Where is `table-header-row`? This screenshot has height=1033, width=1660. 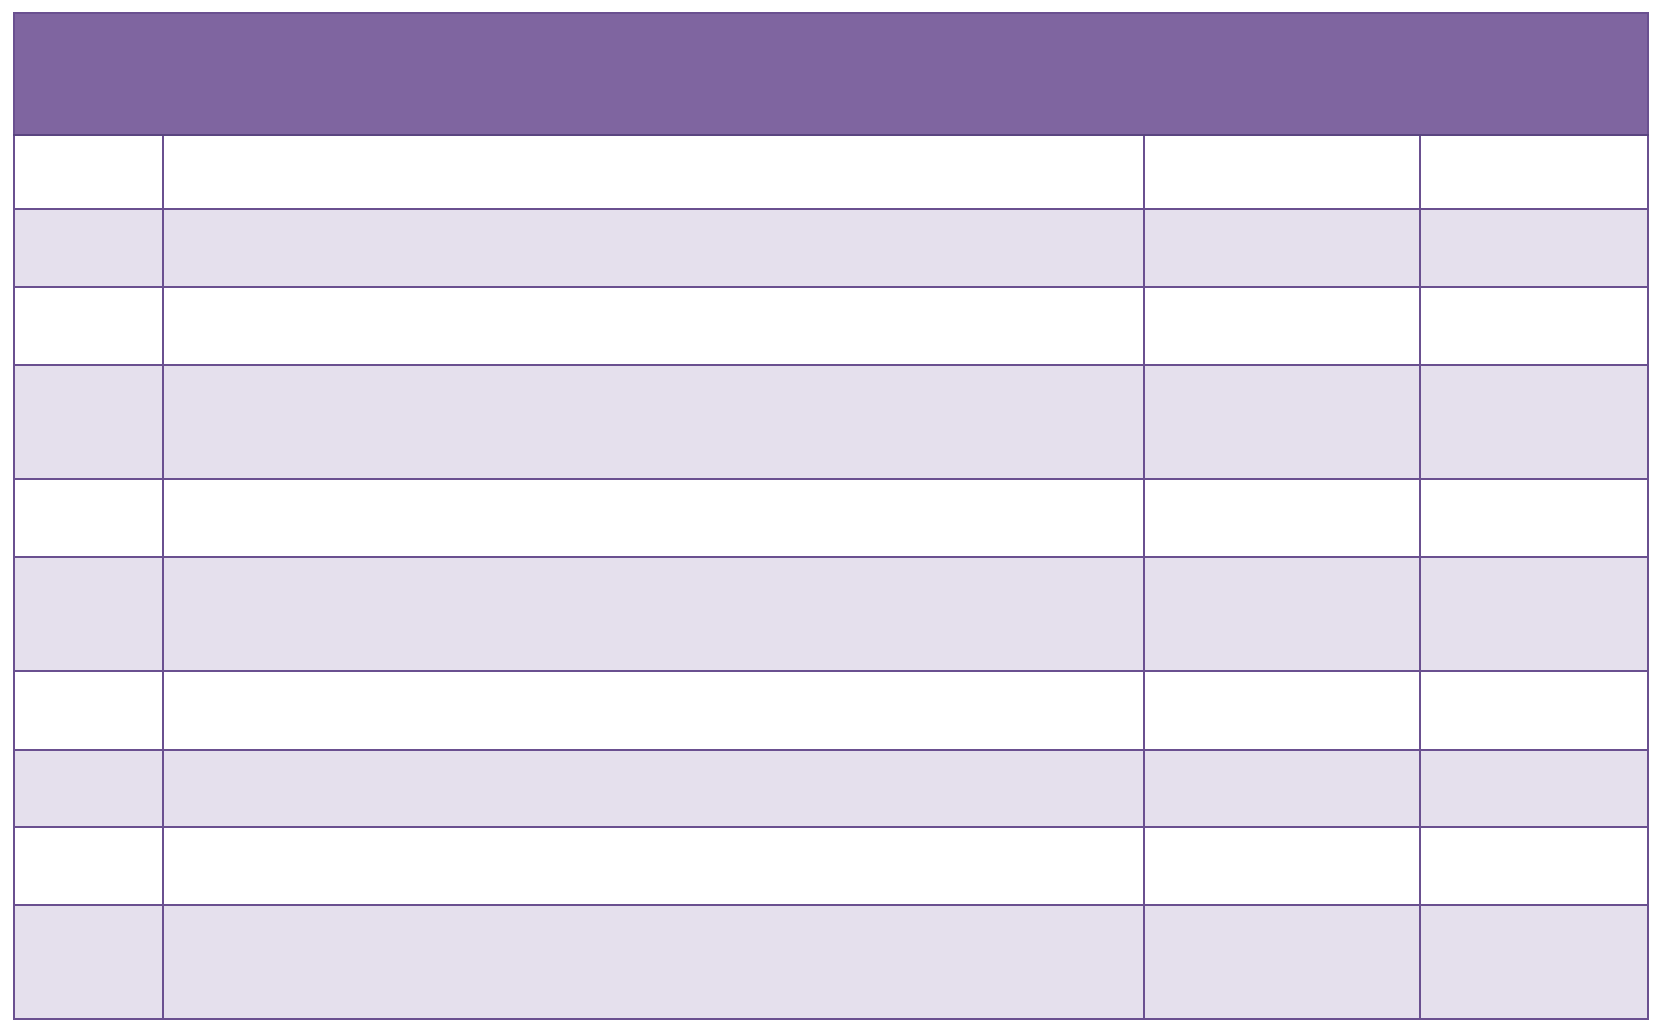
table-header-row is located at coordinates (831, 74).